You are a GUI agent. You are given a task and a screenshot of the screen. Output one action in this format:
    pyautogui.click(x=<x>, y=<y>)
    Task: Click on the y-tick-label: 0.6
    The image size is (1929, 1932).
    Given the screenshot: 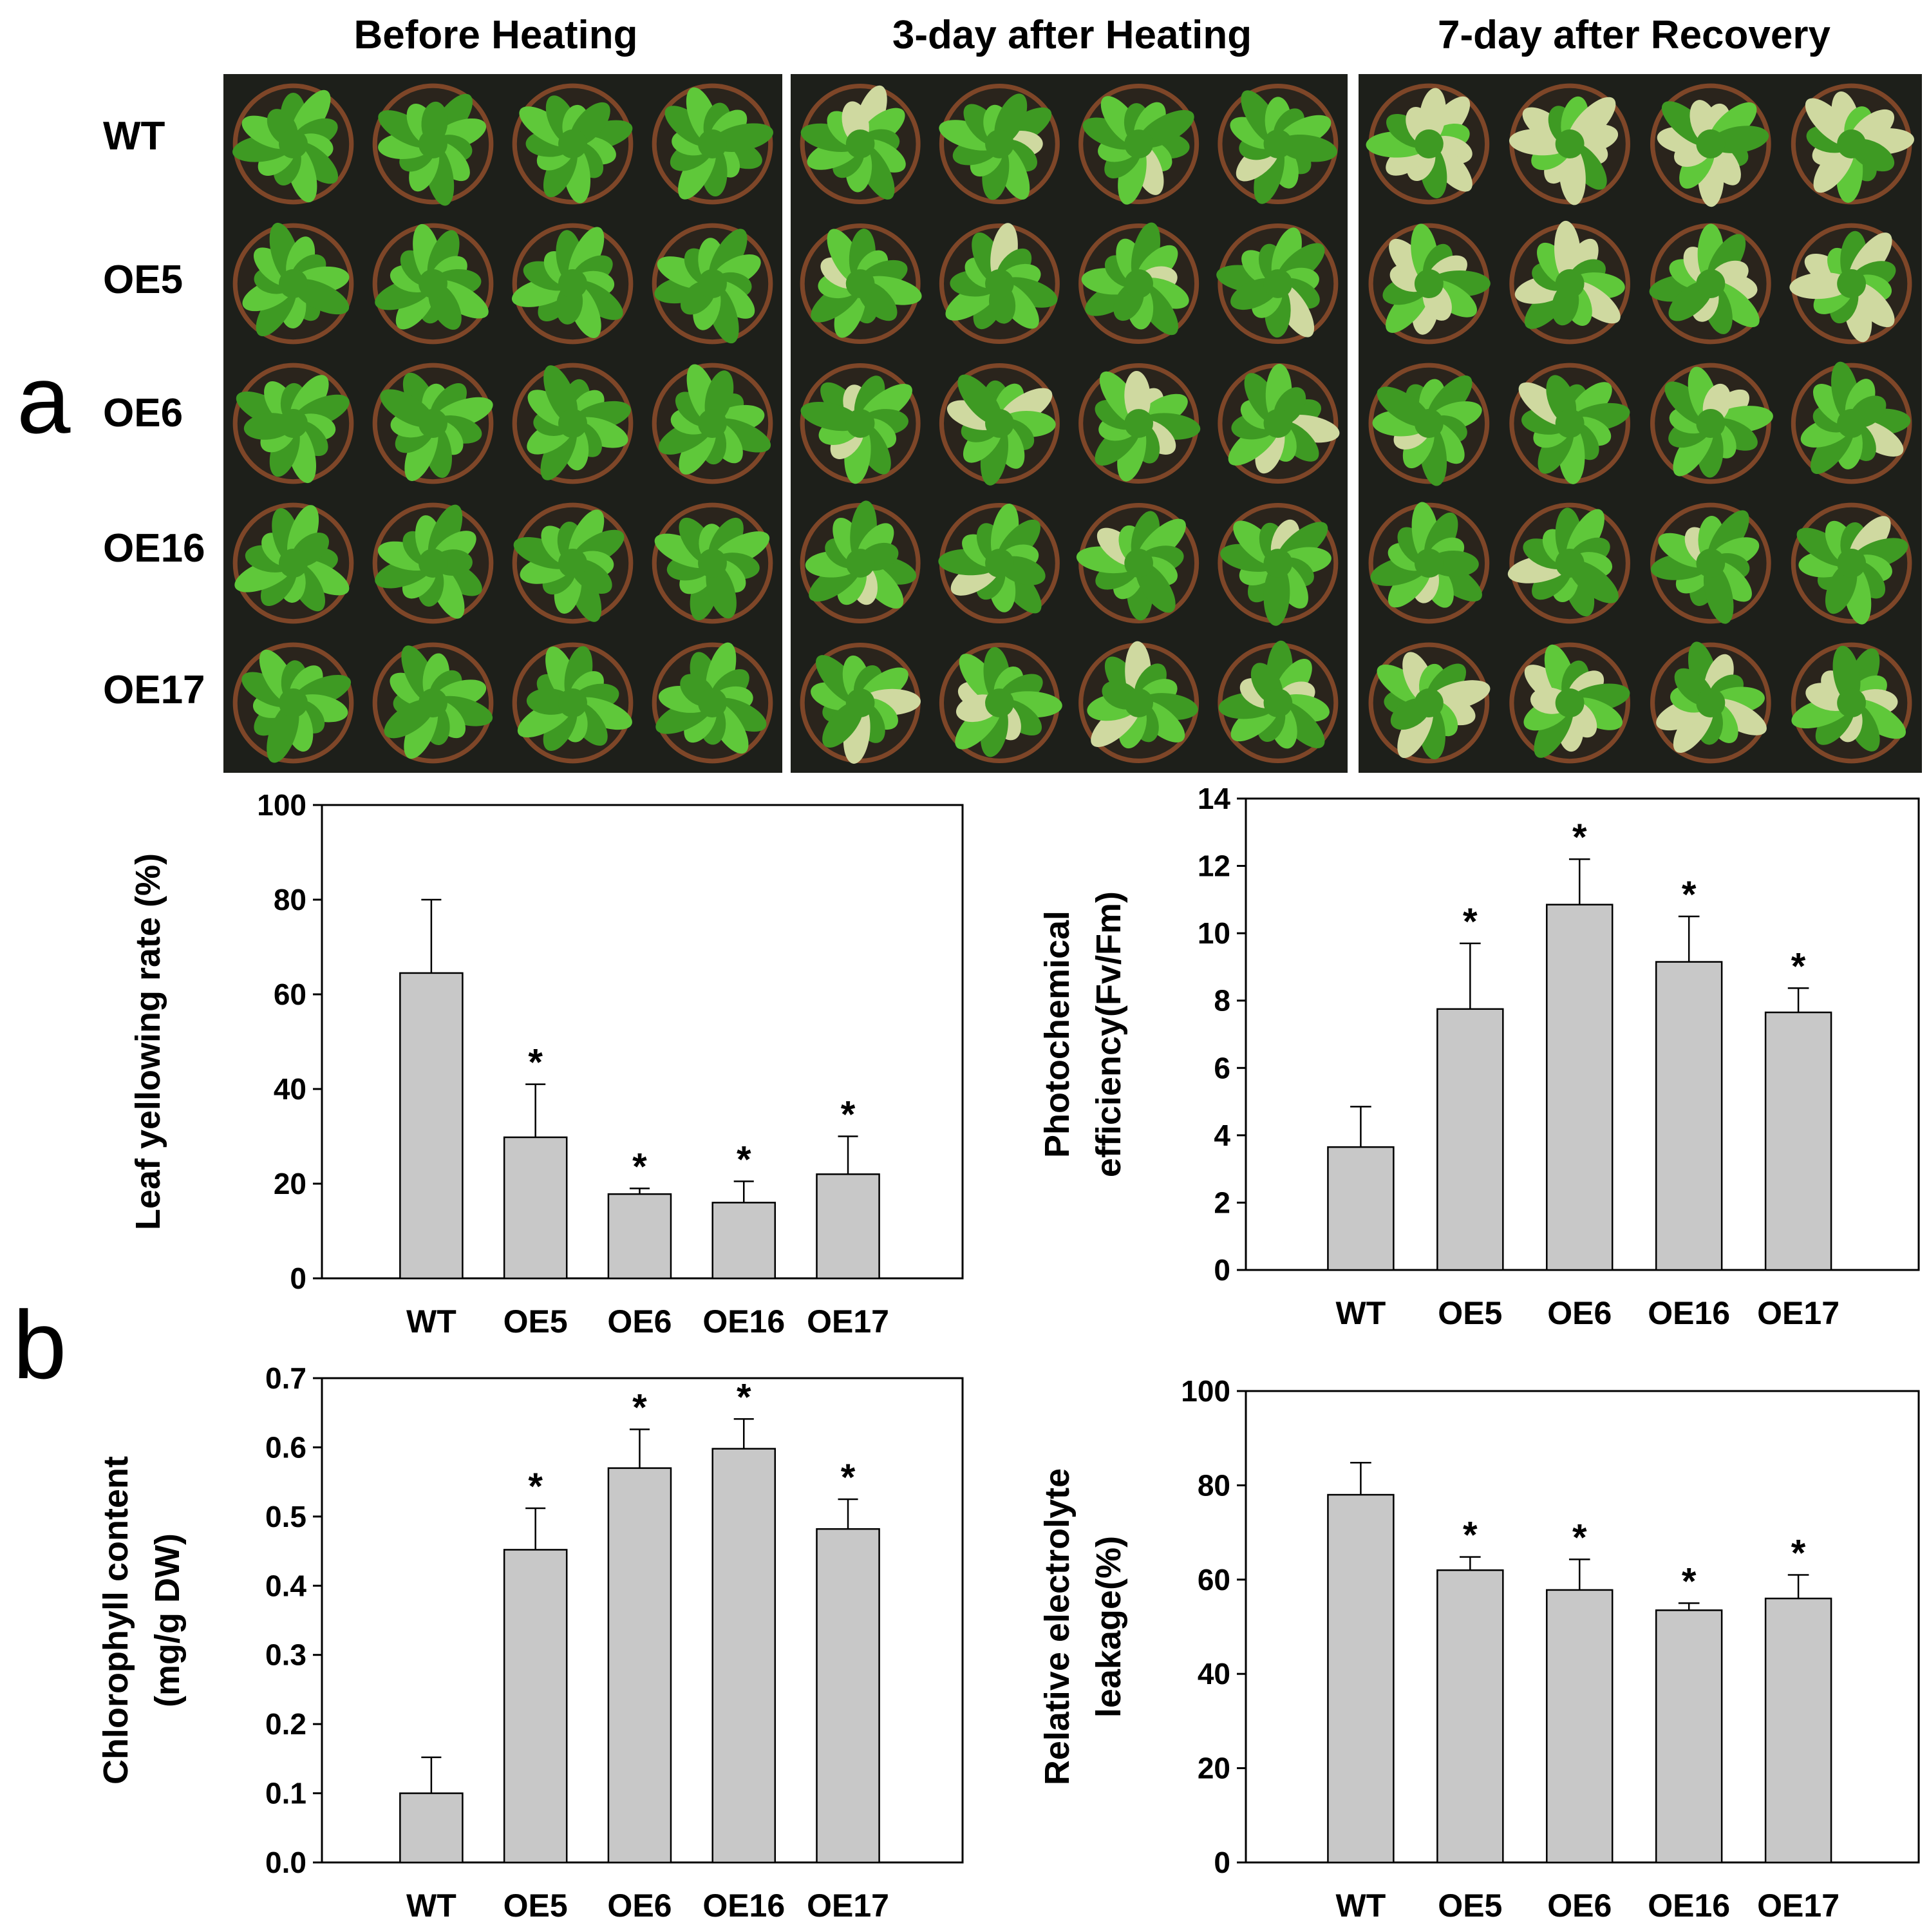 What is the action you would take?
    pyautogui.click(x=285, y=1447)
    